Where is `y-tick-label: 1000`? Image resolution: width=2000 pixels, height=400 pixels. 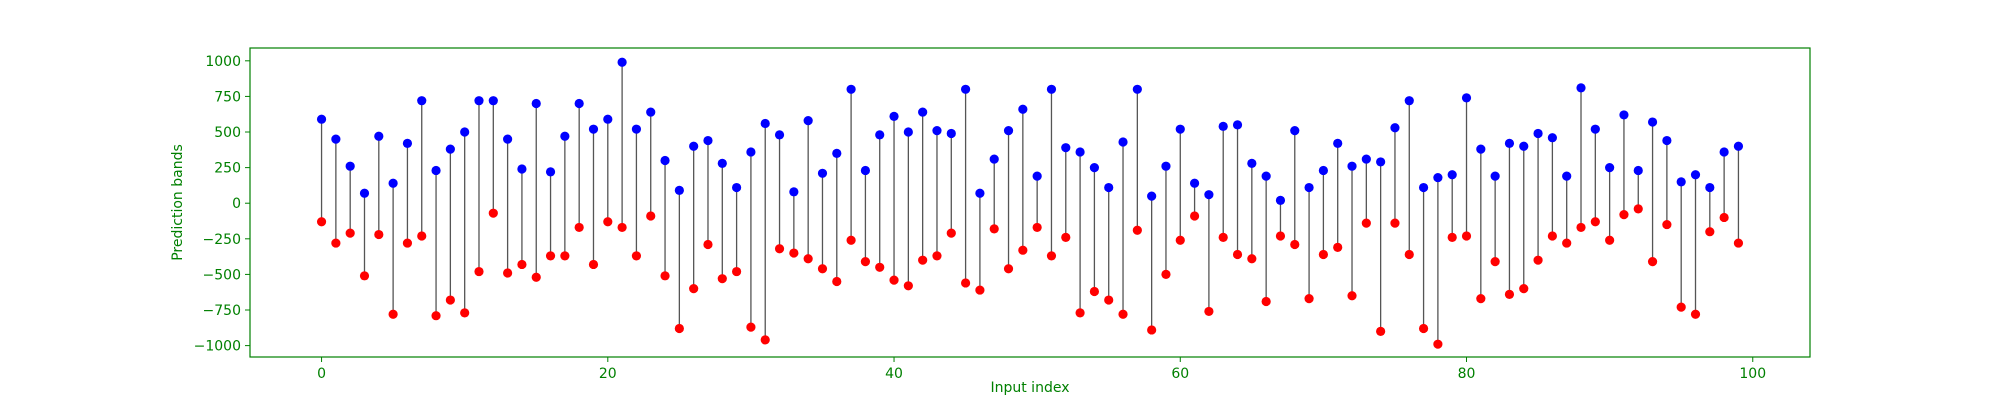
y-tick-label: 1000 is located at coordinates (223, 62).